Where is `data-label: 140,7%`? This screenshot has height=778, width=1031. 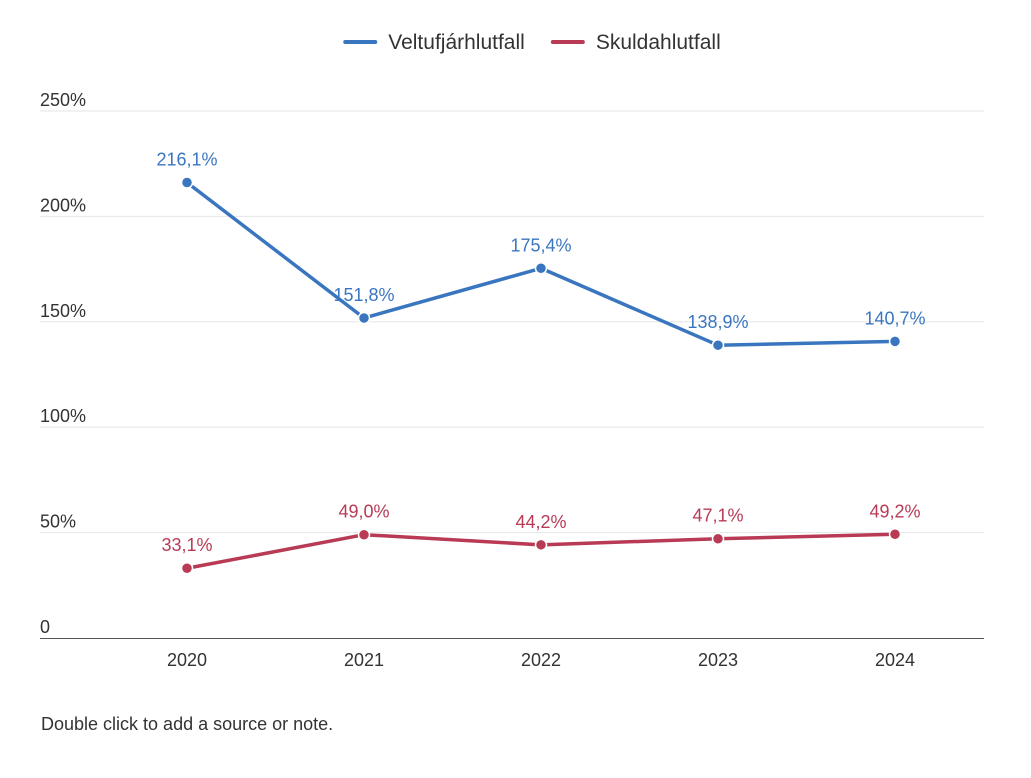
data-label: 140,7% is located at coordinates (894, 318).